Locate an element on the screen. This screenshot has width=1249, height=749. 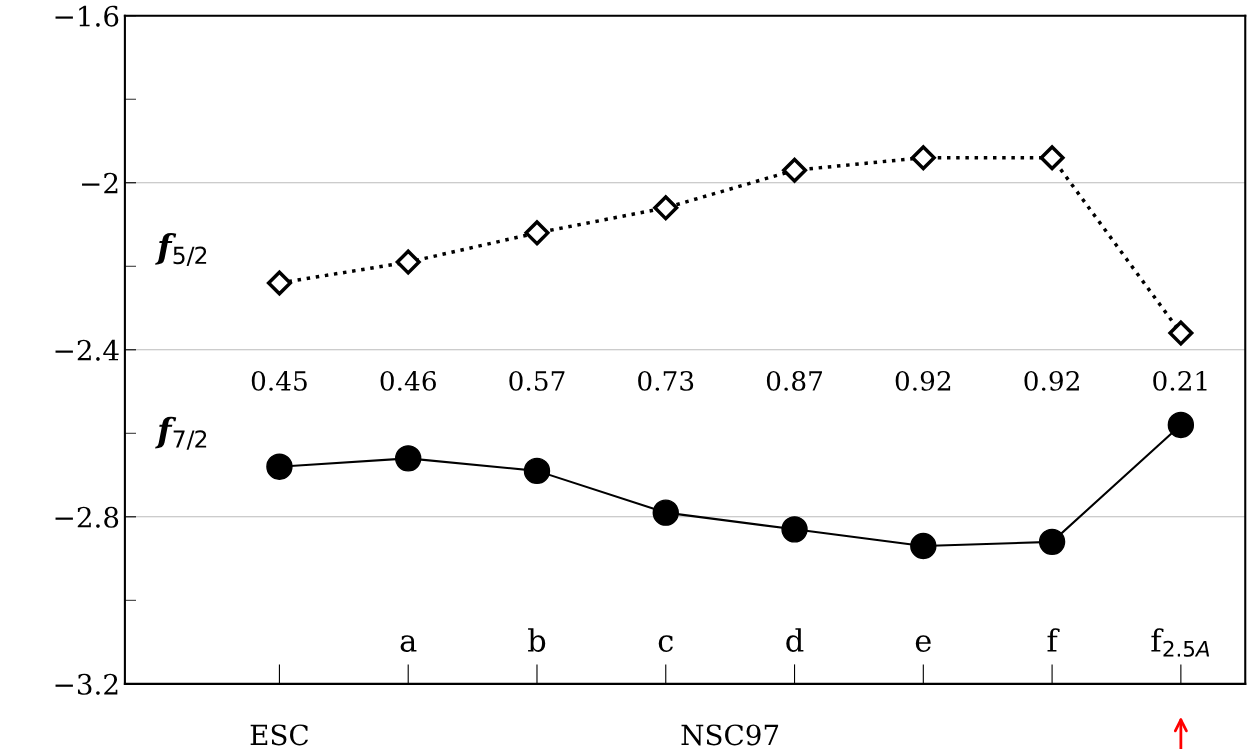
x-tick-label: f$_{2.5A}$ is located at coordinates (1180, 642).